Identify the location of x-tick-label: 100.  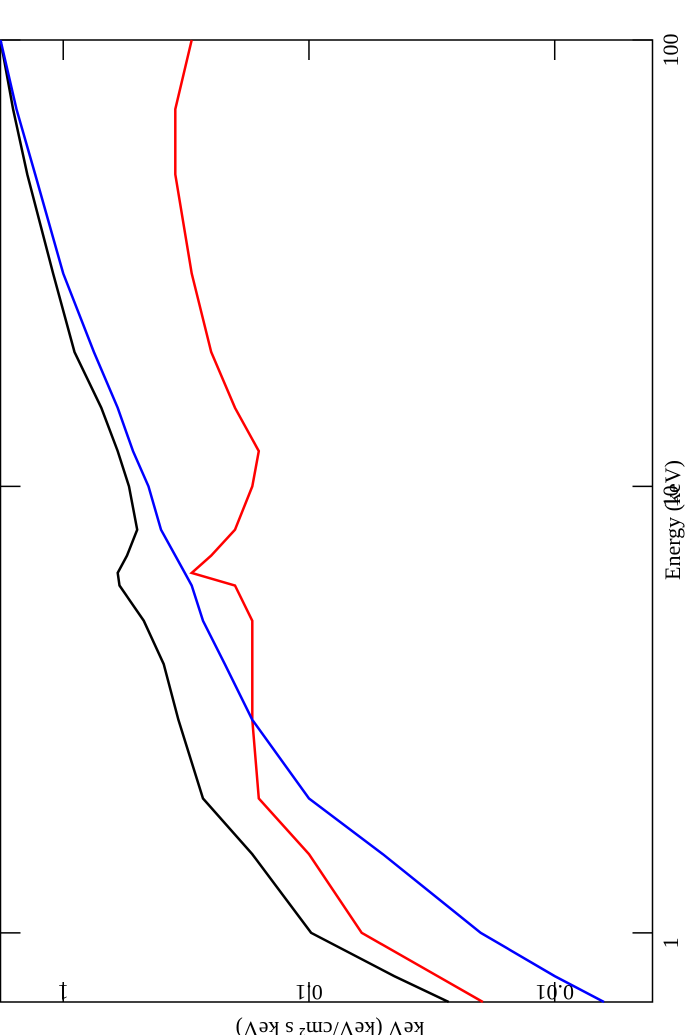
(670, 50).